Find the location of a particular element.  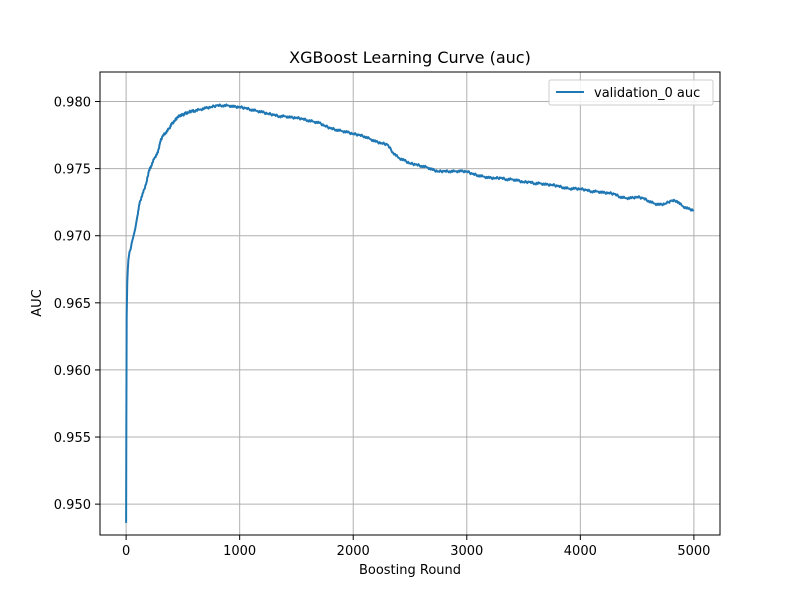

y-tick-label: 0.980 is located at coordinates (72, 103).